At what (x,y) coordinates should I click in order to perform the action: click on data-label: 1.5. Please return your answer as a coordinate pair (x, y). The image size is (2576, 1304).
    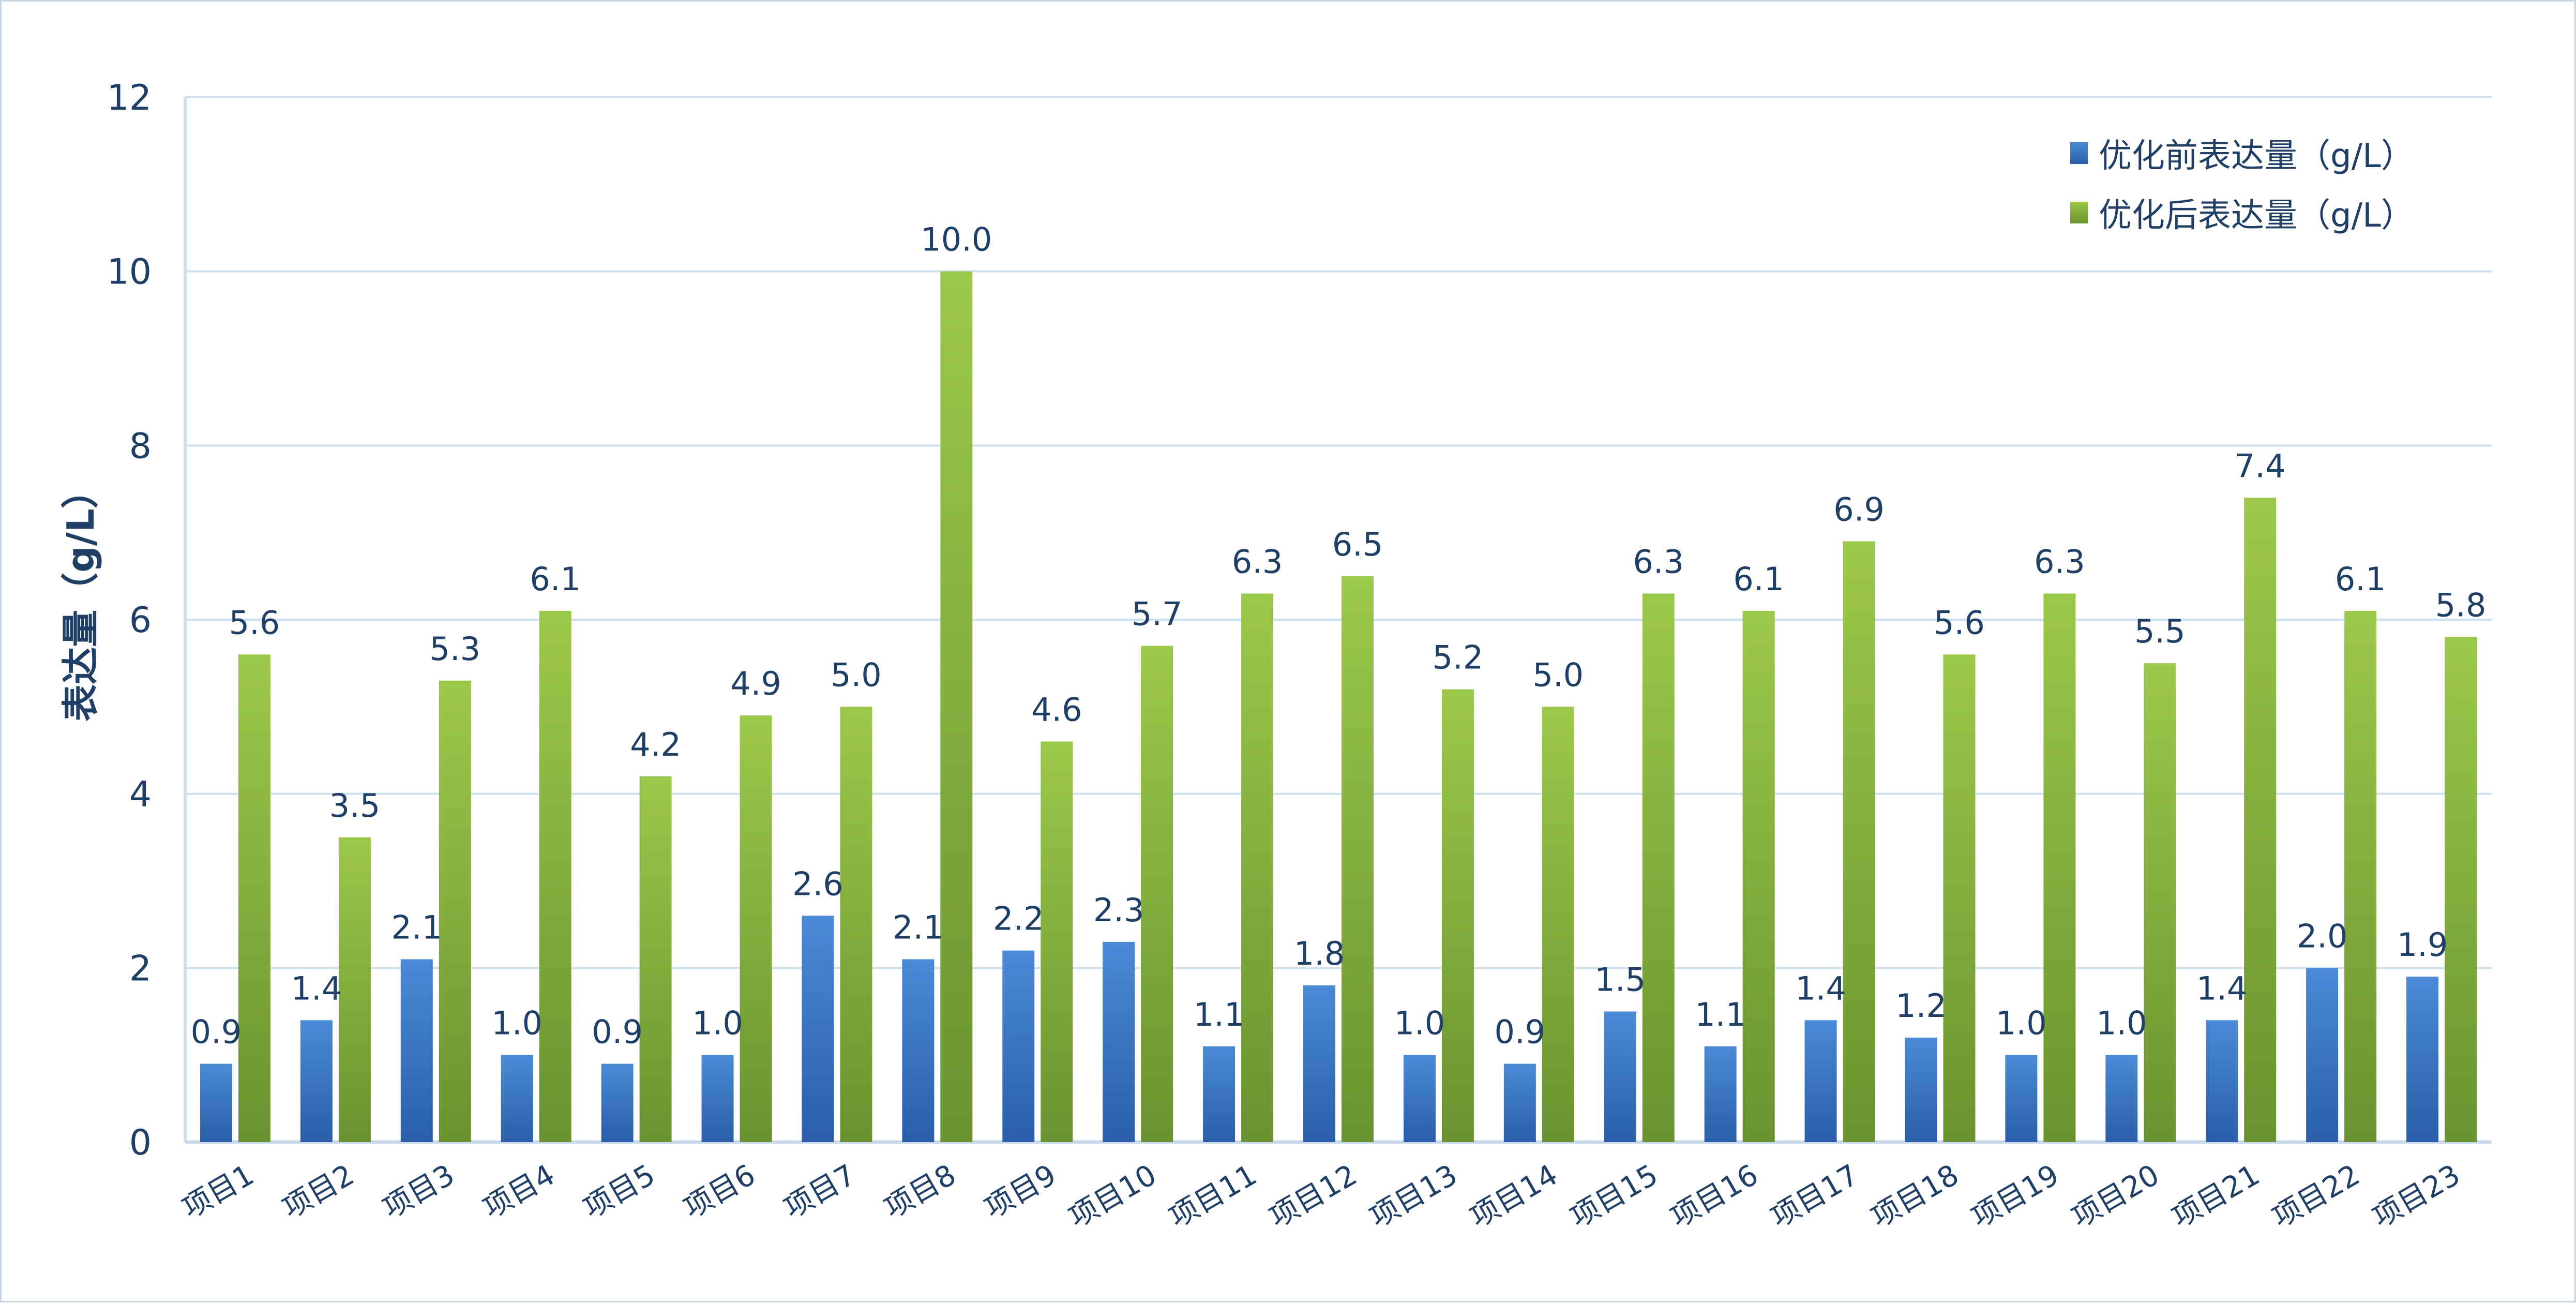
    Looking at the image, I should click on (1620, 980).